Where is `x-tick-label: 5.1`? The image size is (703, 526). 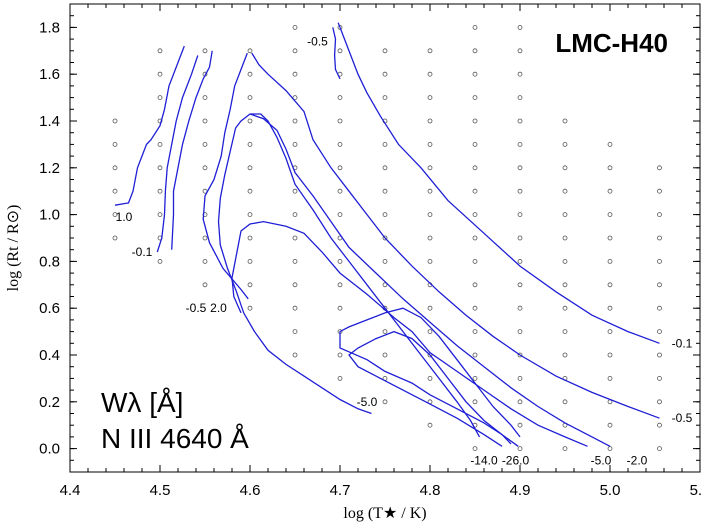
x-tick-label: 5.1 is located at coordinates (696, 490).